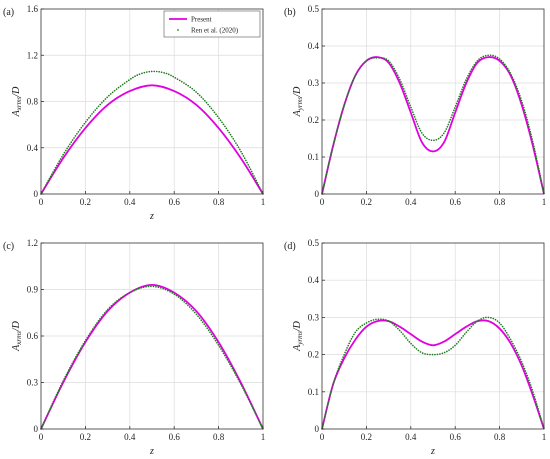 This screenshot has width=550, height=459. What do you see at coordinates (8, 246) in the screenshot?
I see `panel-label: (c)` at bounding box center [8, 246].